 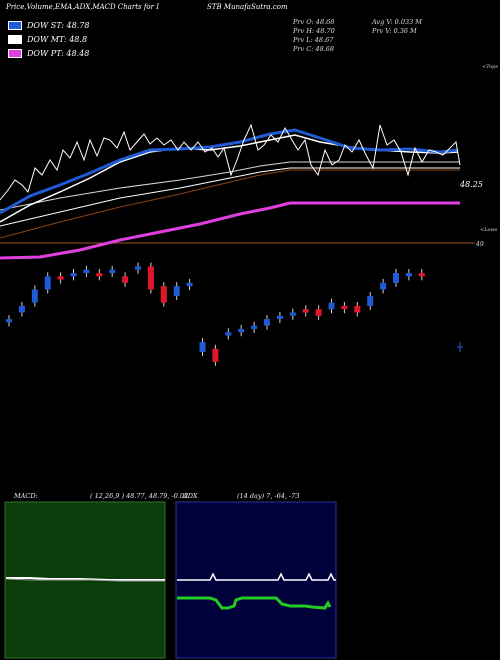 What do you see at coordinates (397, 22) in the screenshot?
I see `avg-volume: Avg V: 0.033 M` at bounding box center [397, 22].